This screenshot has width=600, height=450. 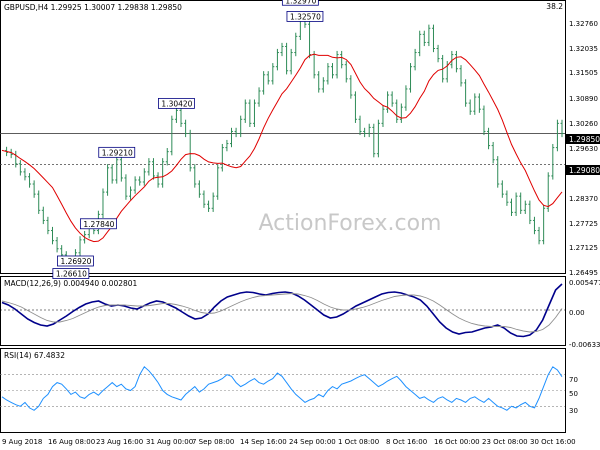 I want to click on price-annotation-label: 1.32970, so click(x=300, y=2).